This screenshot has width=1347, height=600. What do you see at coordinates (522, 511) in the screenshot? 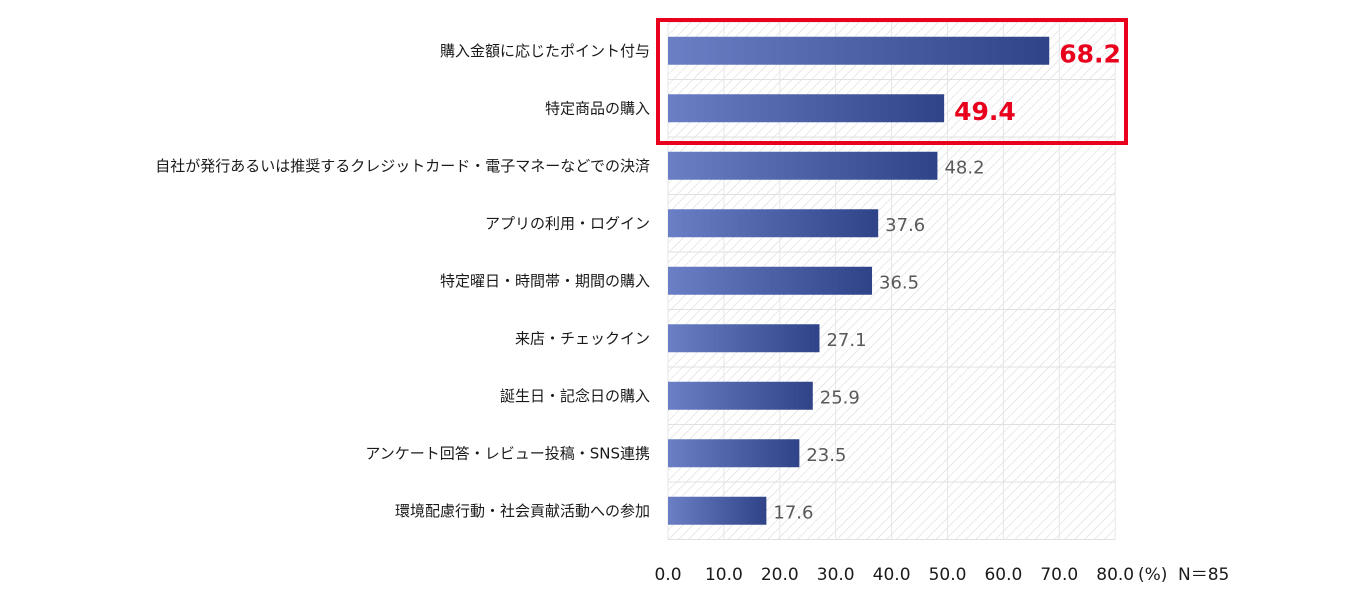
I see `category-label: 環境配慮行動・社会貢献活動への参加` at bounding box center [522, 511].